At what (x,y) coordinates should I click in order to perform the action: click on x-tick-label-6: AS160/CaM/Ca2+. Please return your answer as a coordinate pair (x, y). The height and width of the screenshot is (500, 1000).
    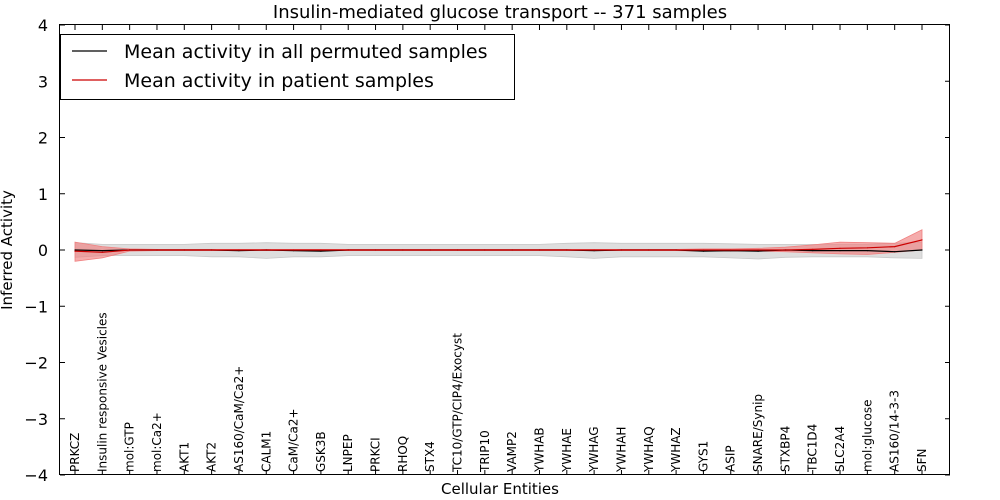
    Looking at the image, I should click on (239, 419).